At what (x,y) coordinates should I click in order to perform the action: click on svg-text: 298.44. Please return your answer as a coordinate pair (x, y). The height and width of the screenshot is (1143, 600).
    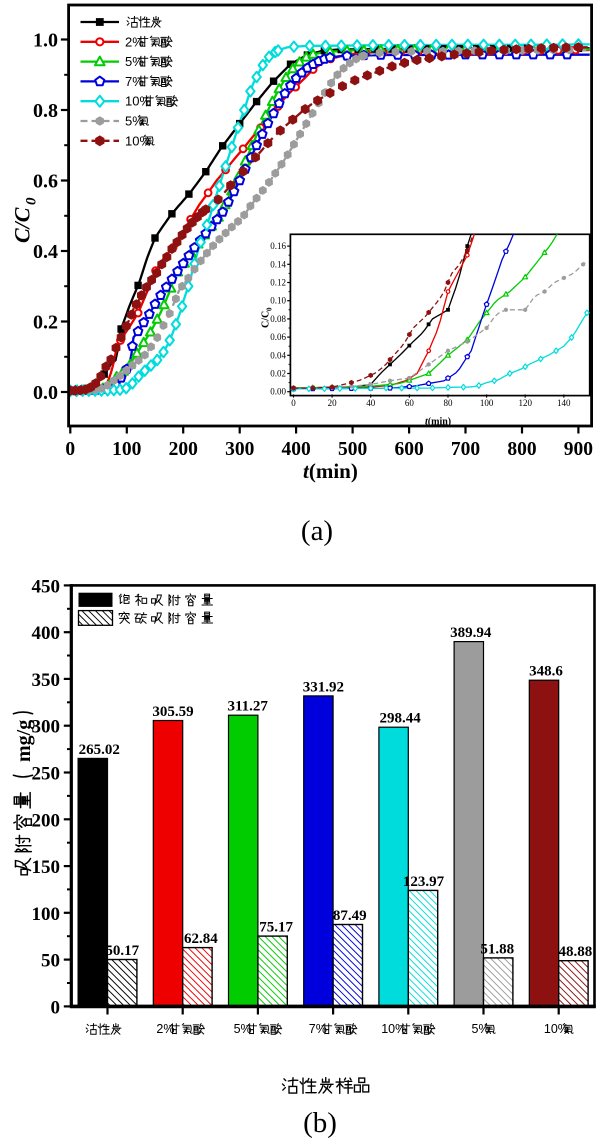
    Looking at the image, I should click on (400, 719).